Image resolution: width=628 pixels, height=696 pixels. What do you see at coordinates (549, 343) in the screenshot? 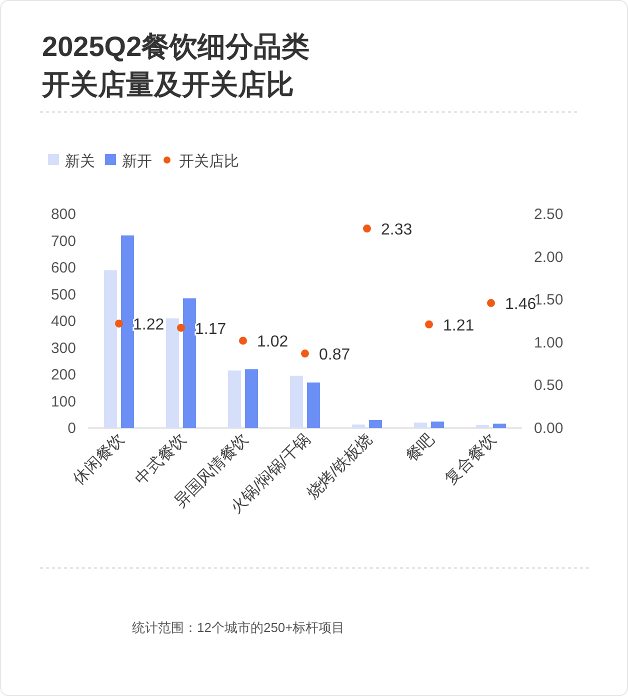
I see `y2-tick-label: 1.00` at bounding box center [549, 343].